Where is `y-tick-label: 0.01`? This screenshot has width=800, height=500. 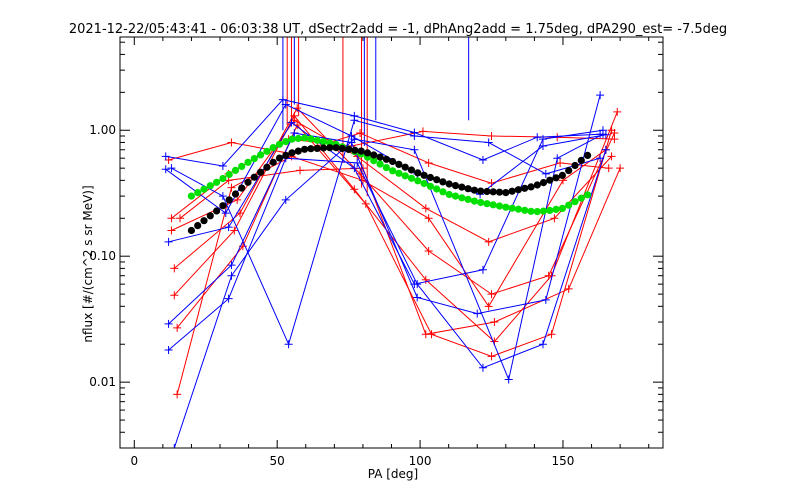 y-tick-label: 0.01 is located at coordinates (102, 382).